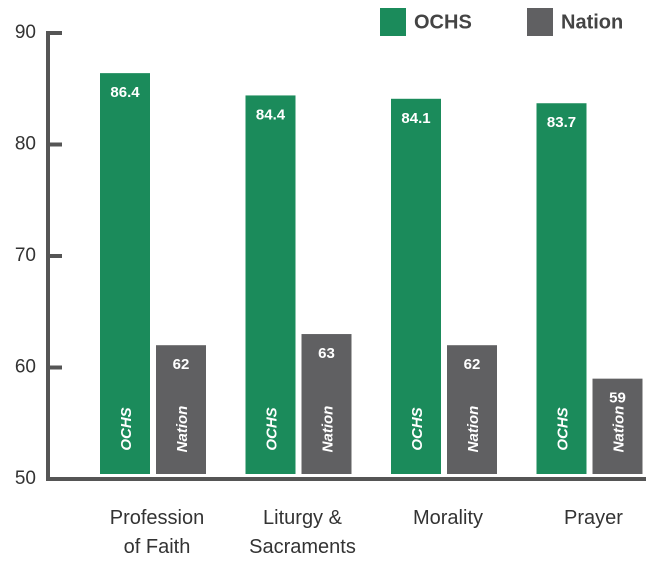 This screenshot has height=562, width=646. What do you see at coordinates (326, 353) in the screenshot?
I see `value-label: 63` at bounding box center [326, 353].